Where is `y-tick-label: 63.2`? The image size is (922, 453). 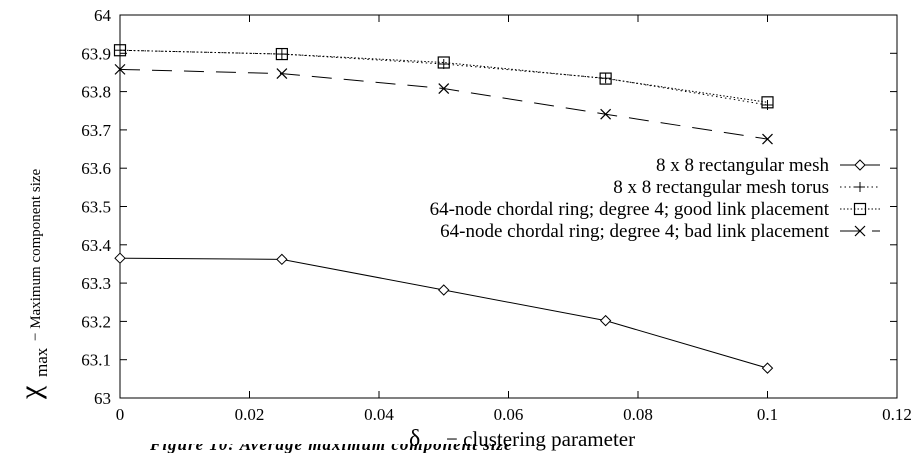 y-tick-label: 63.2 is located at coordinates (96, 321).